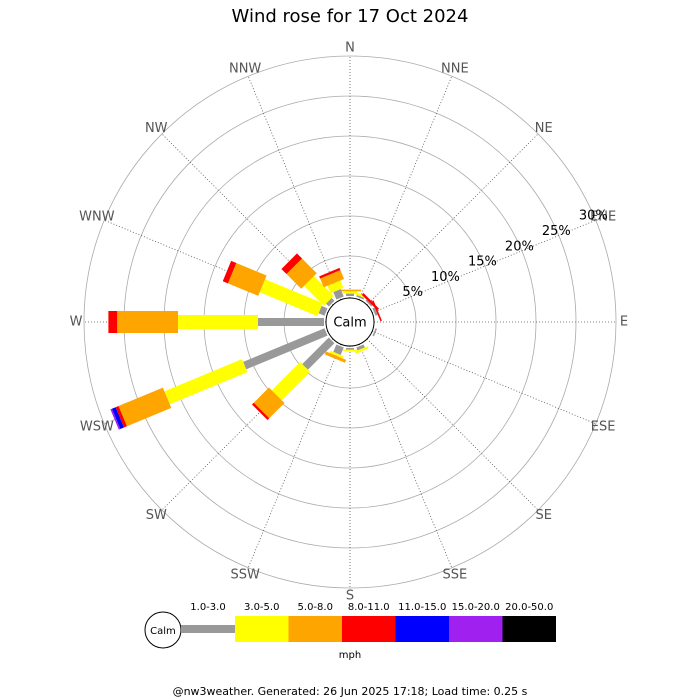 This screenshot has height=700, width=700. Describe the element at coordinates (315, 607) in the screenshot. I see `legend-label: 5.0-8.0` at that location.